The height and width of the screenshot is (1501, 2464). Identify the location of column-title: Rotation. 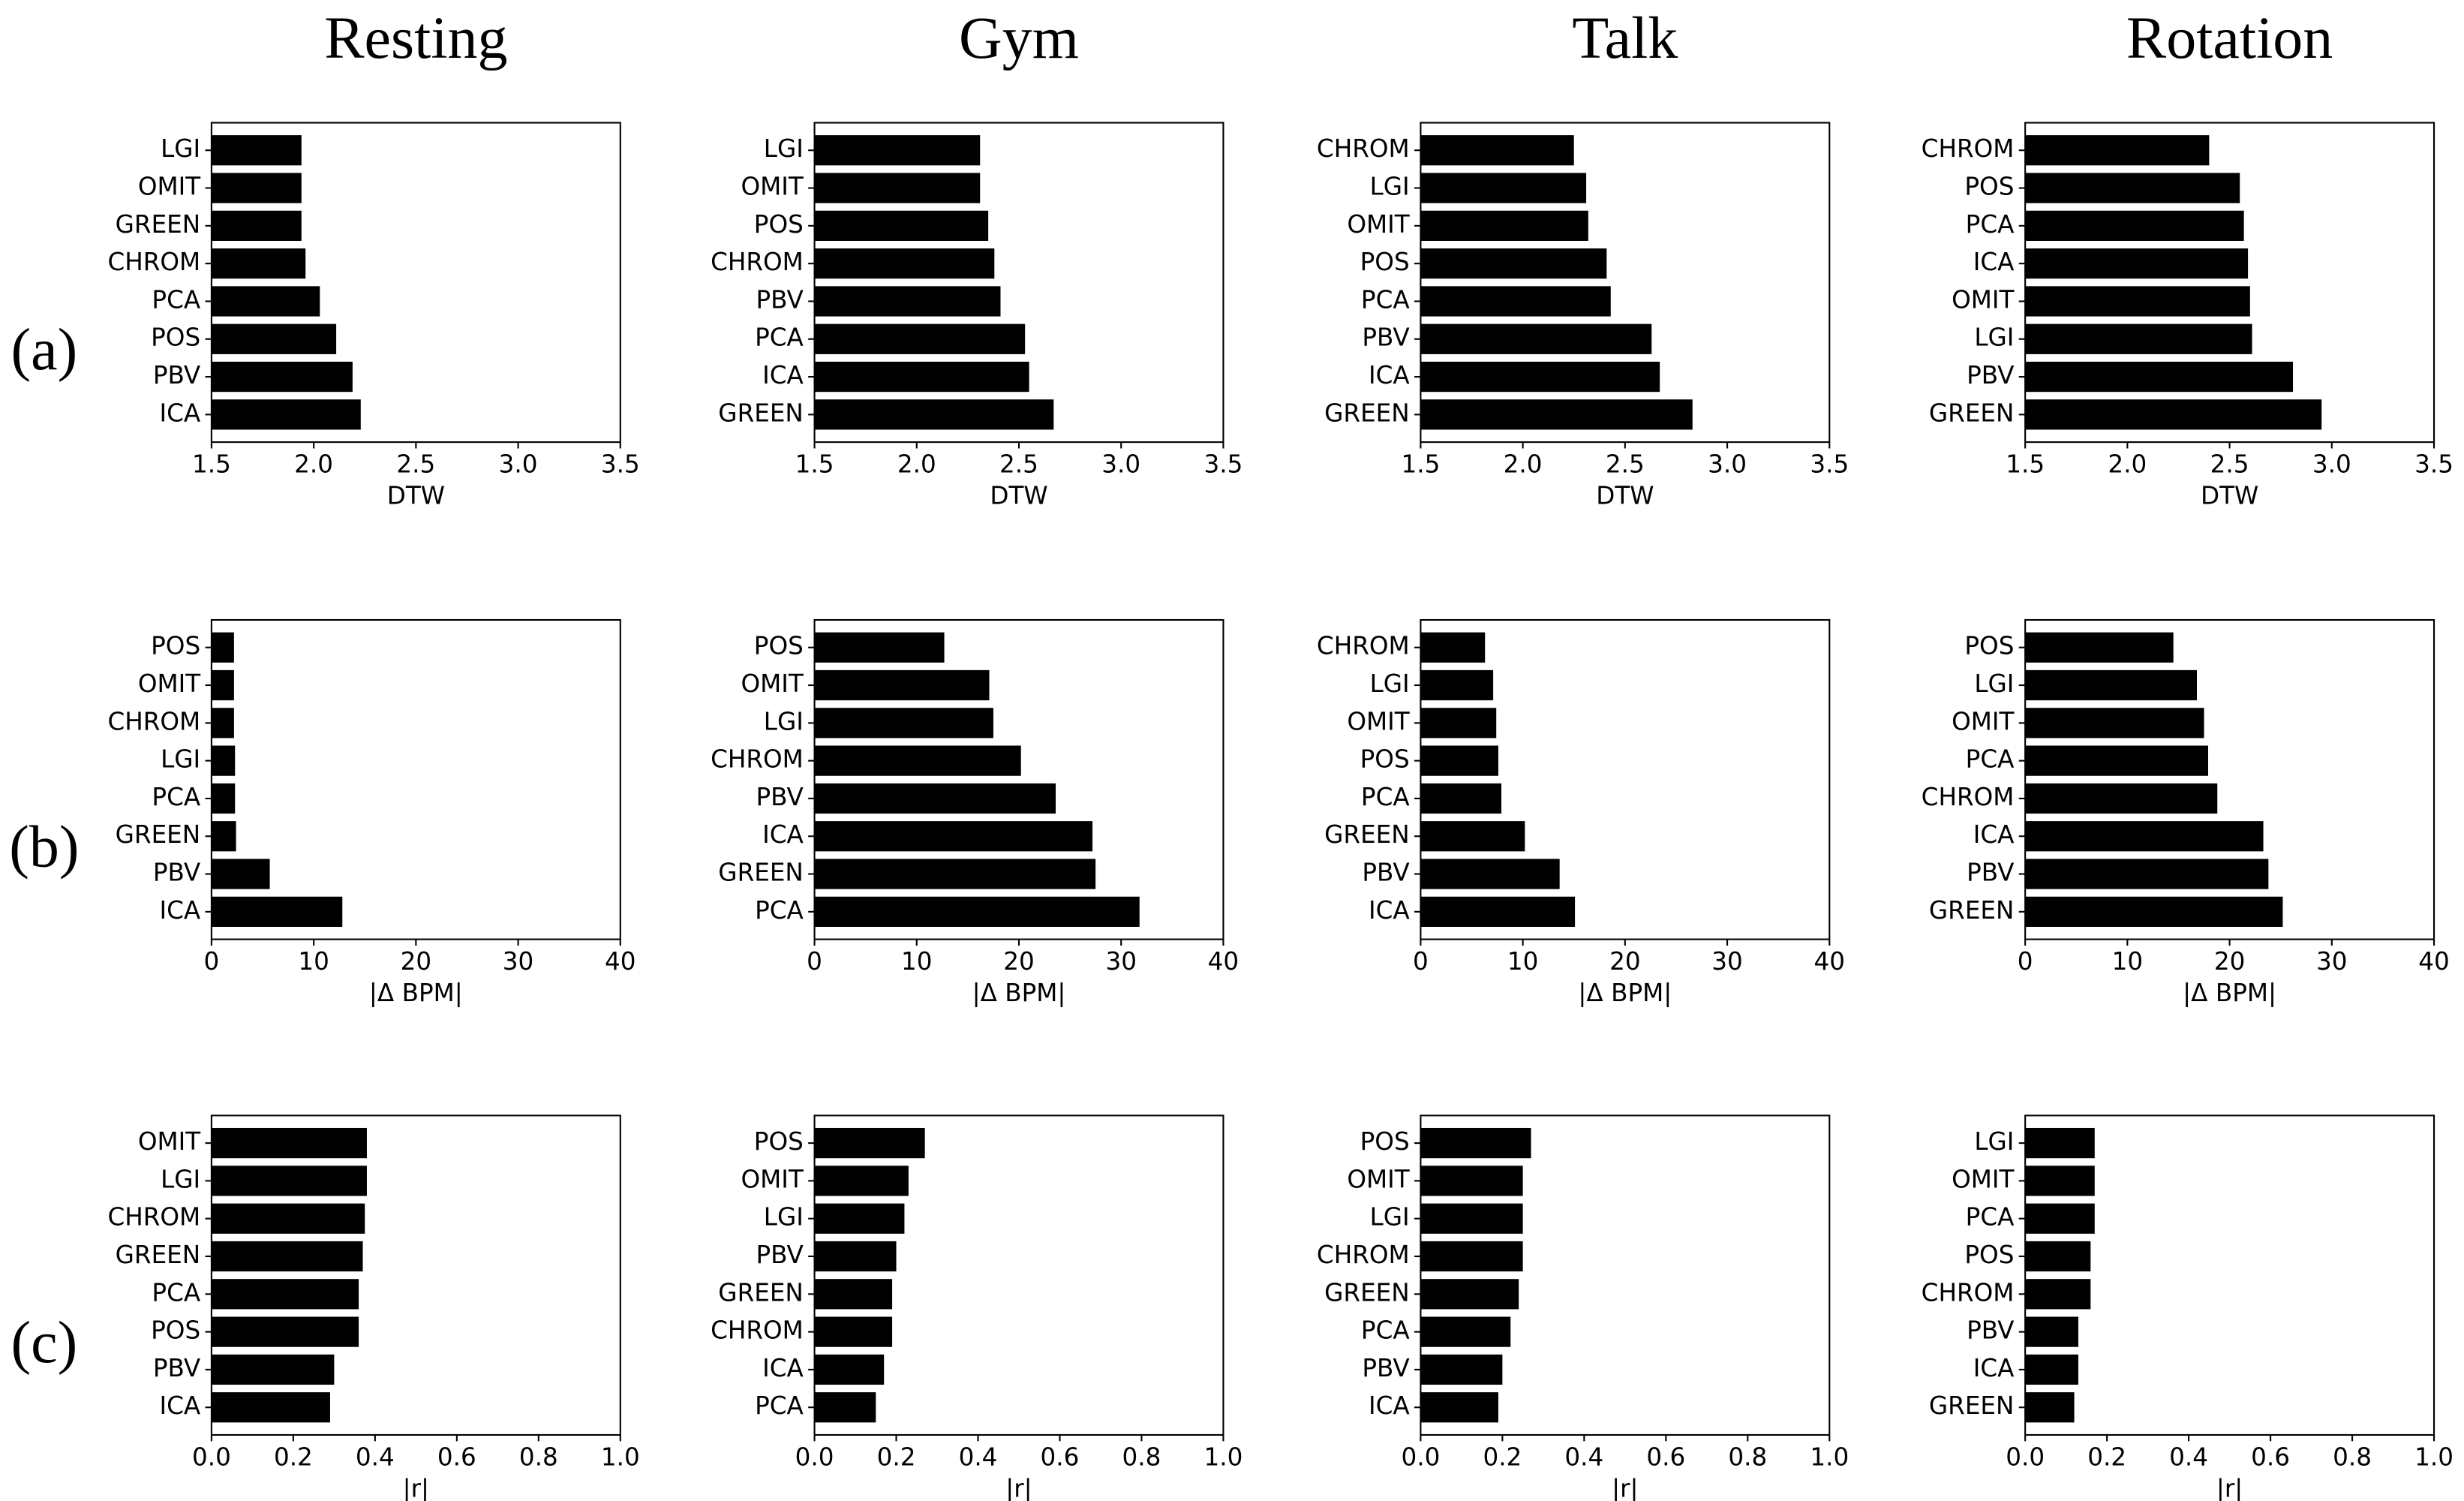
(2229, 38).